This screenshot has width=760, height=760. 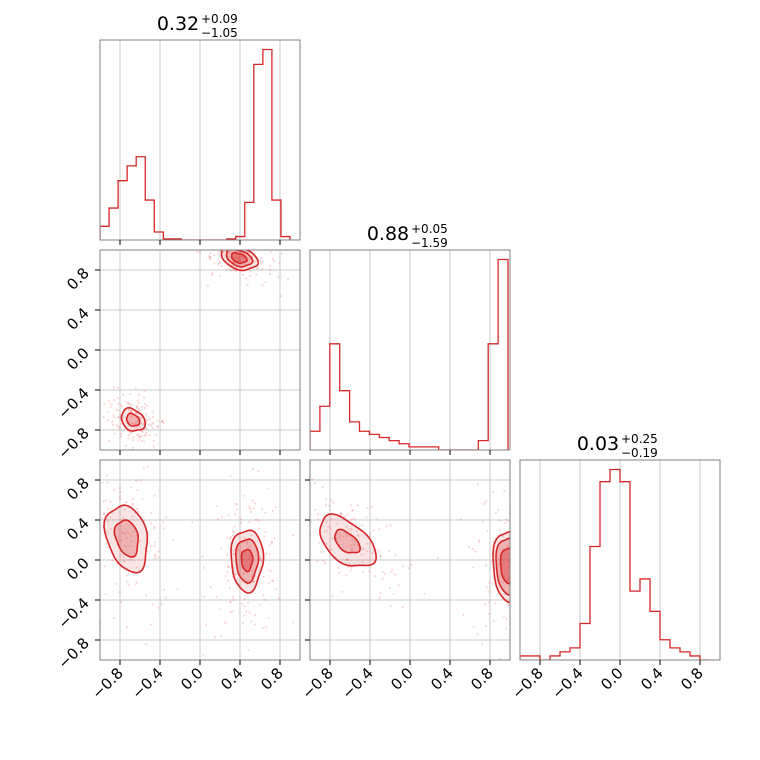 What do you see at coordinates (78, 279) in the screenshot?
I see `y-tick-label: 0.8` at bounding box center [78, 279].